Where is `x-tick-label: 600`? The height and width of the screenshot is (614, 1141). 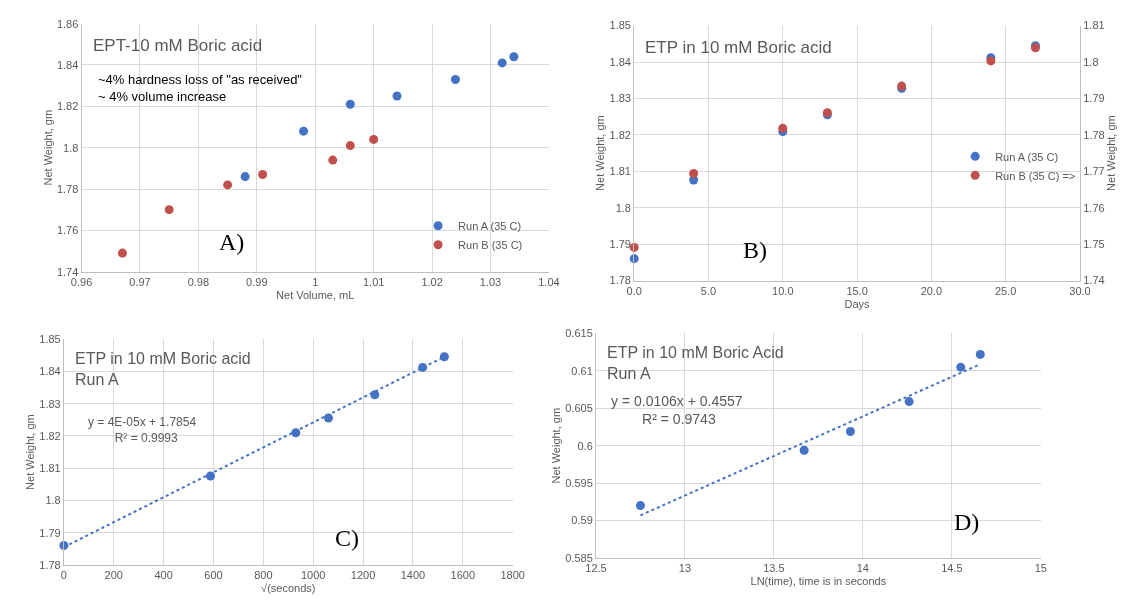
x-tick-label: 600 is located at coordinates (213, 575).